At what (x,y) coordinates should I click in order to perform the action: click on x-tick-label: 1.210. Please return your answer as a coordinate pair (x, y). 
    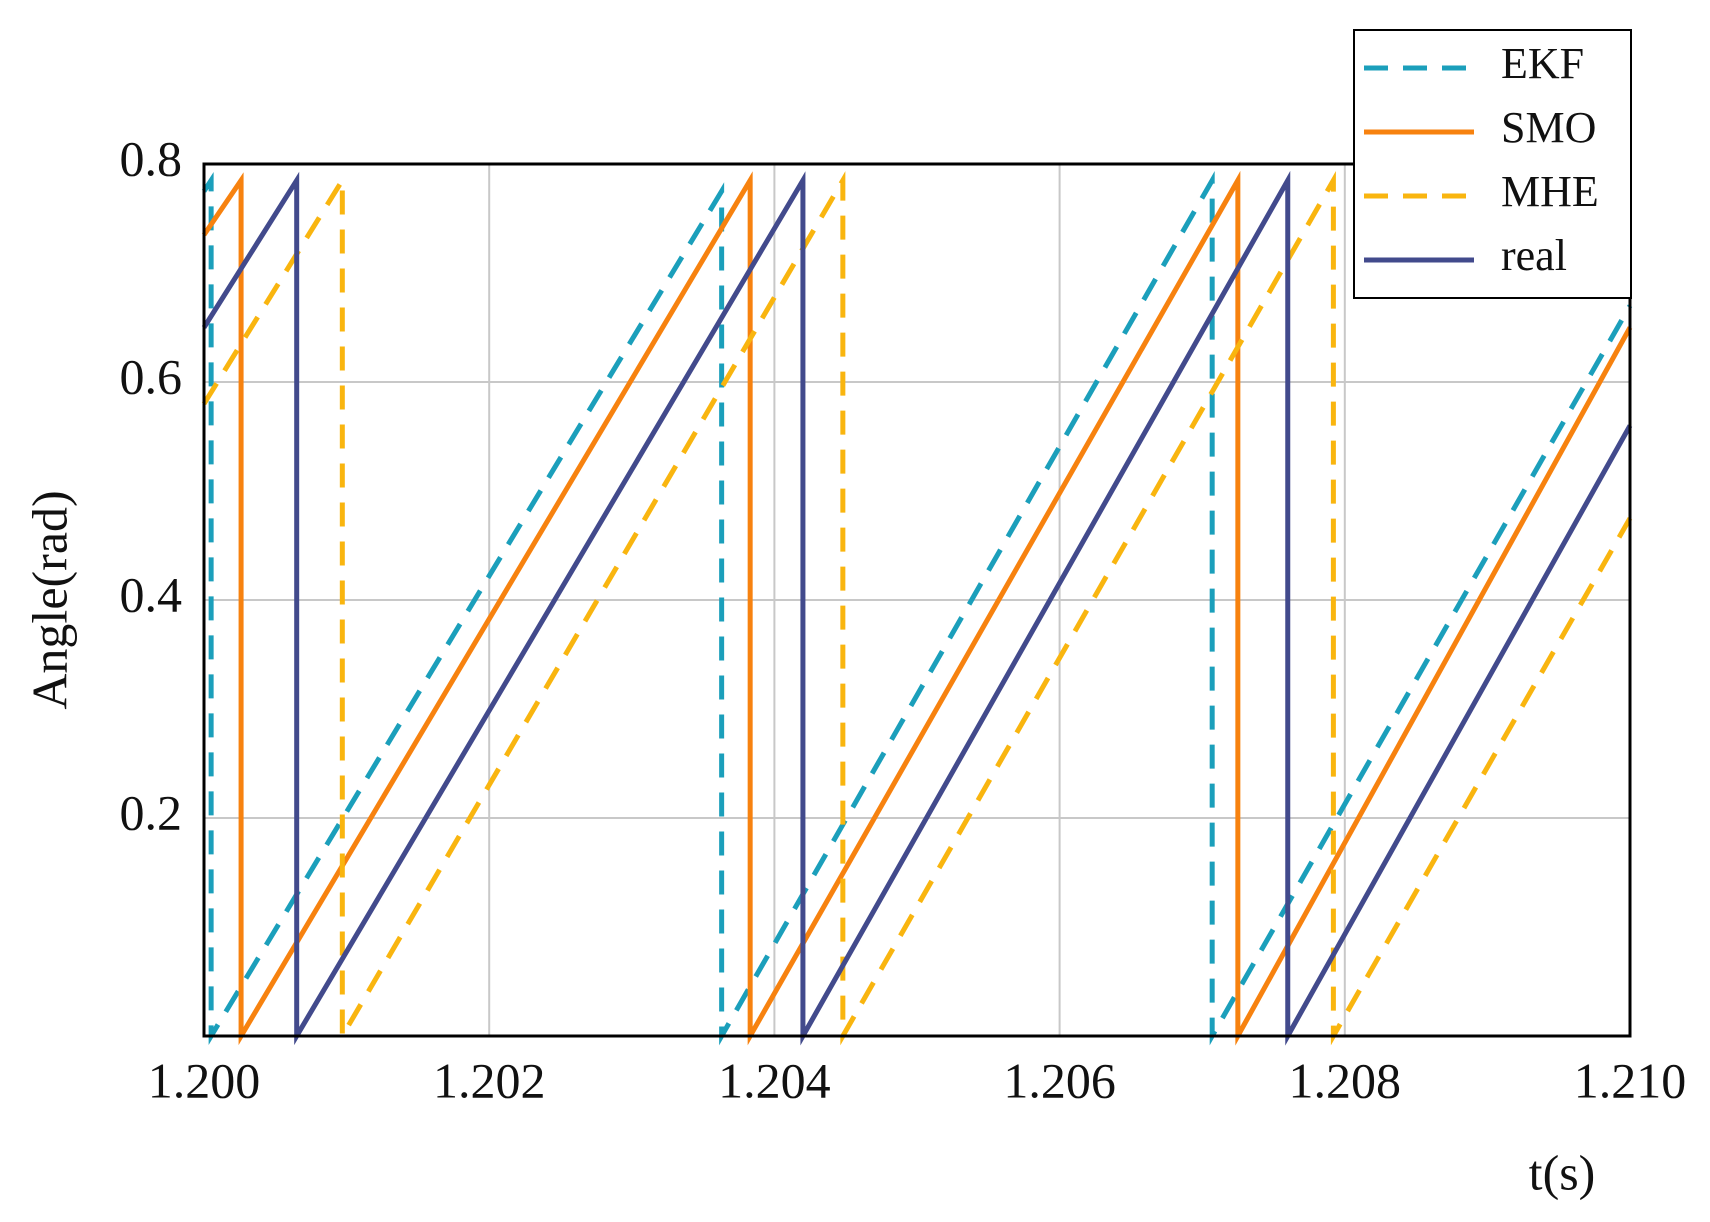
    Looking at the image, I should click on (1630, 1080).